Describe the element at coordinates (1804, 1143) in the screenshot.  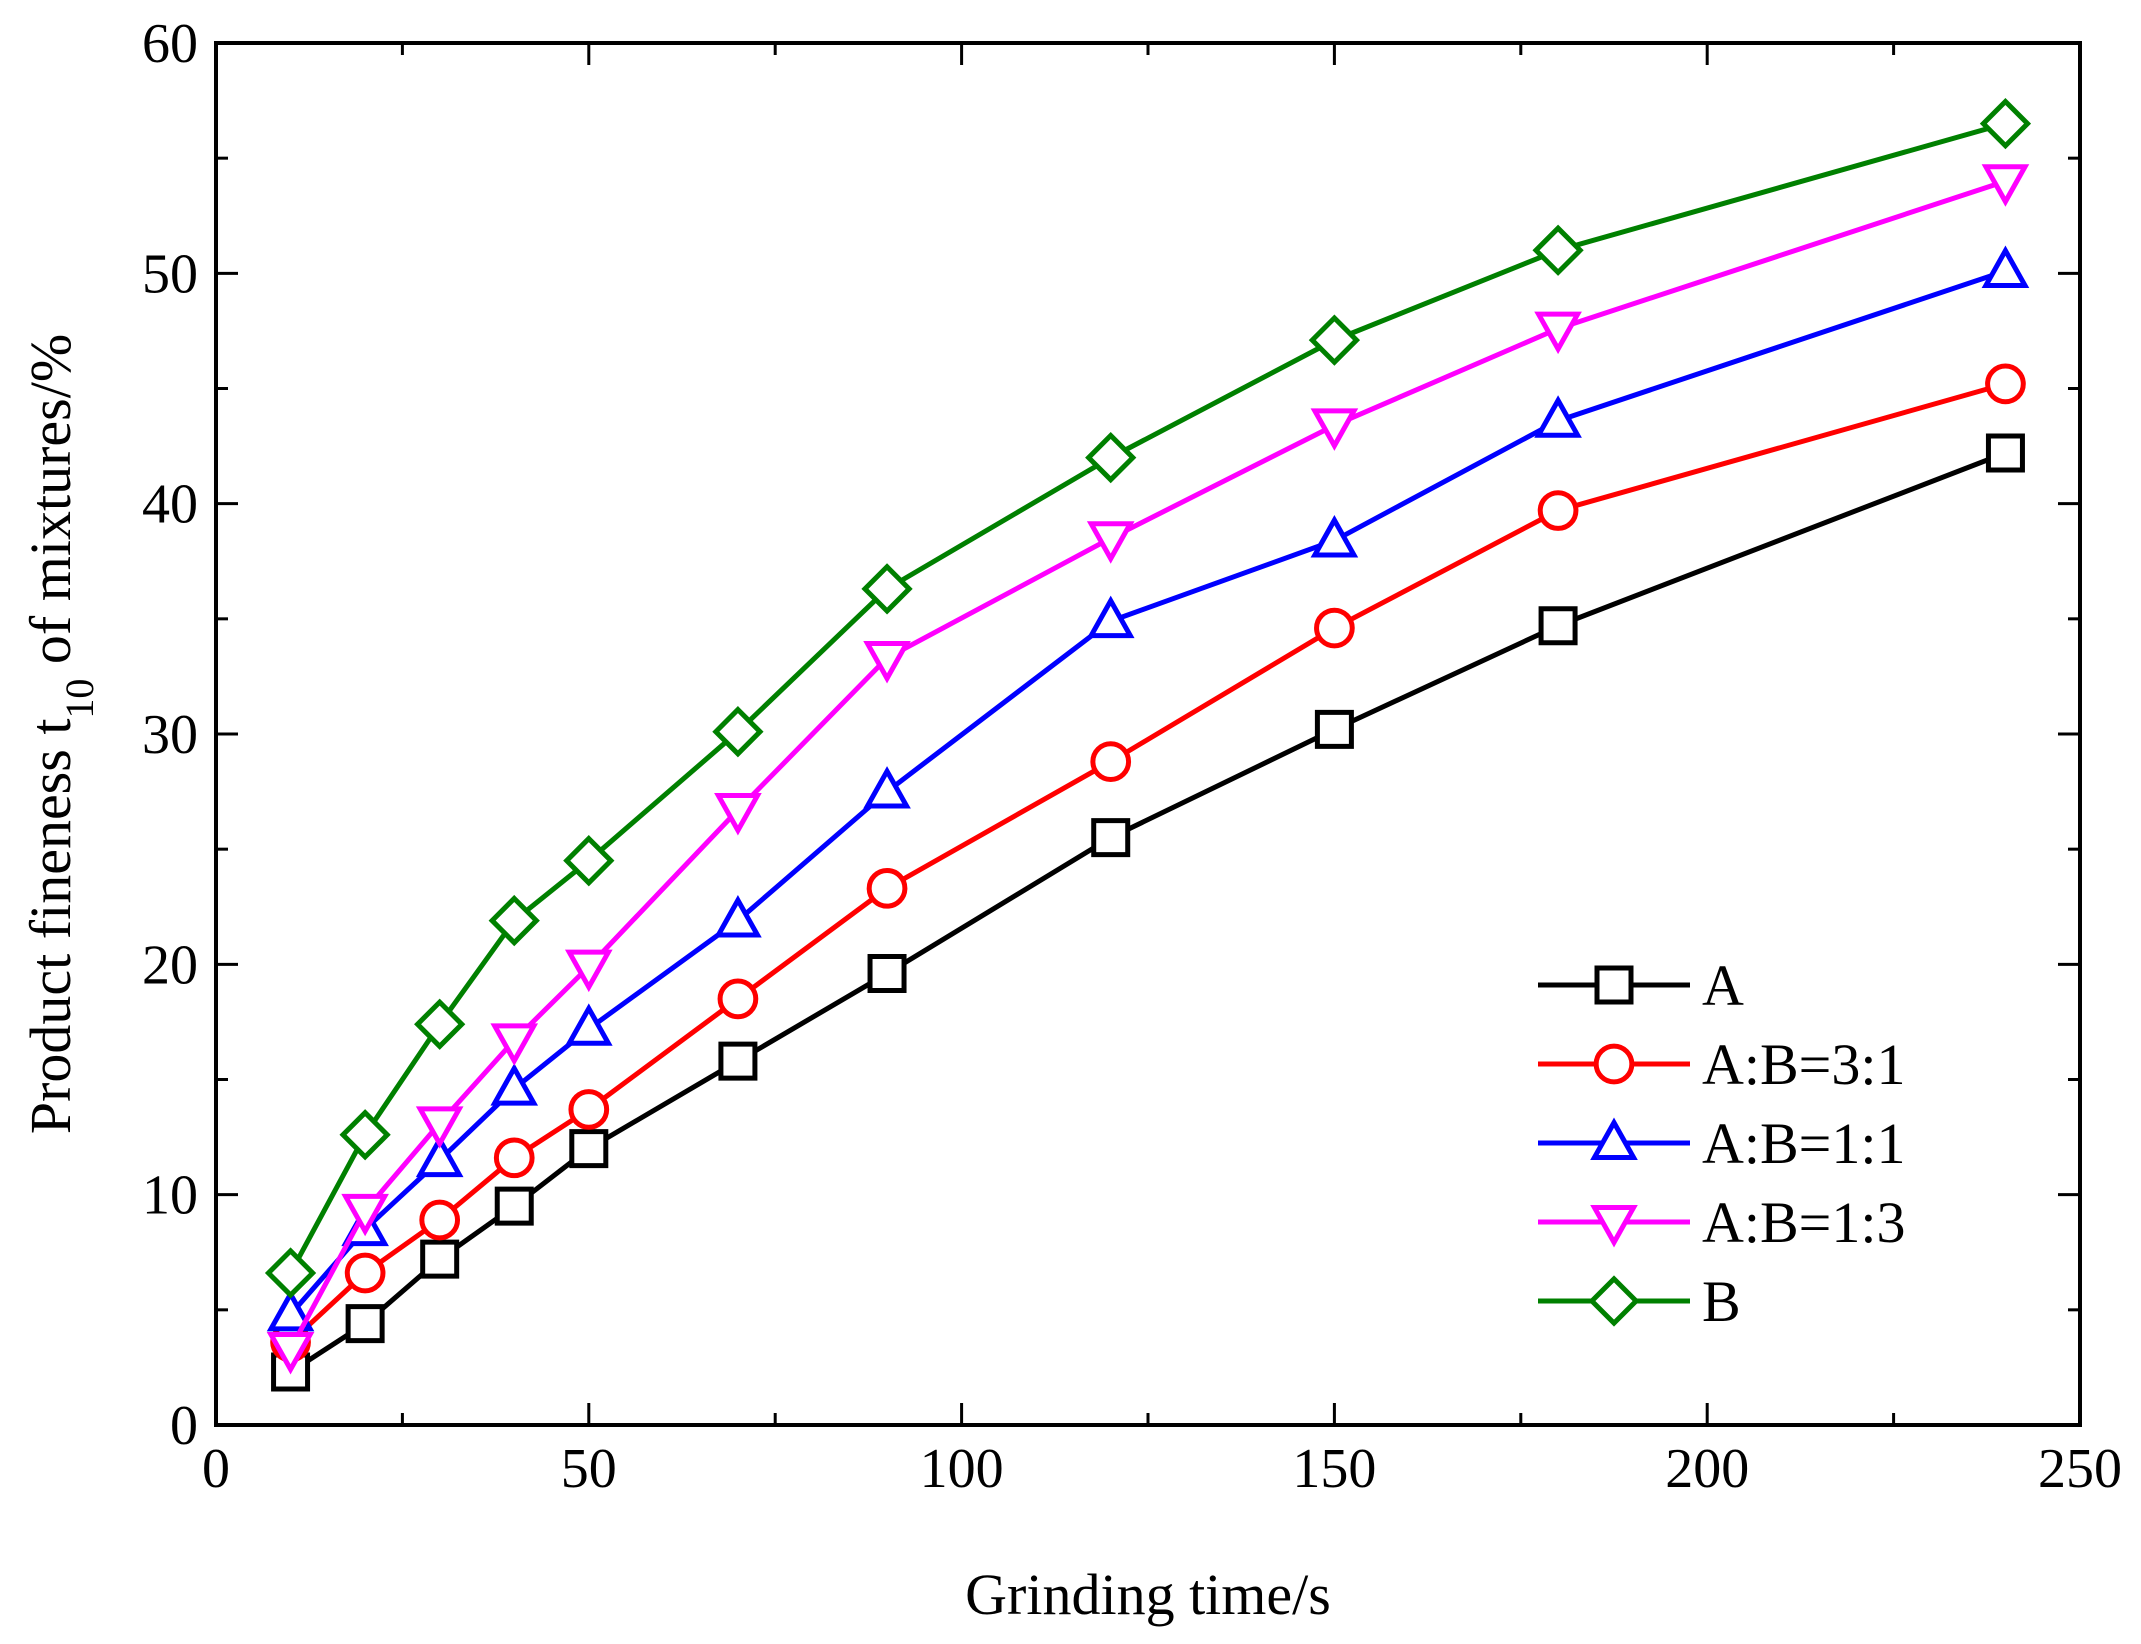
I see `legend-label: A:B=1:1` at that location.